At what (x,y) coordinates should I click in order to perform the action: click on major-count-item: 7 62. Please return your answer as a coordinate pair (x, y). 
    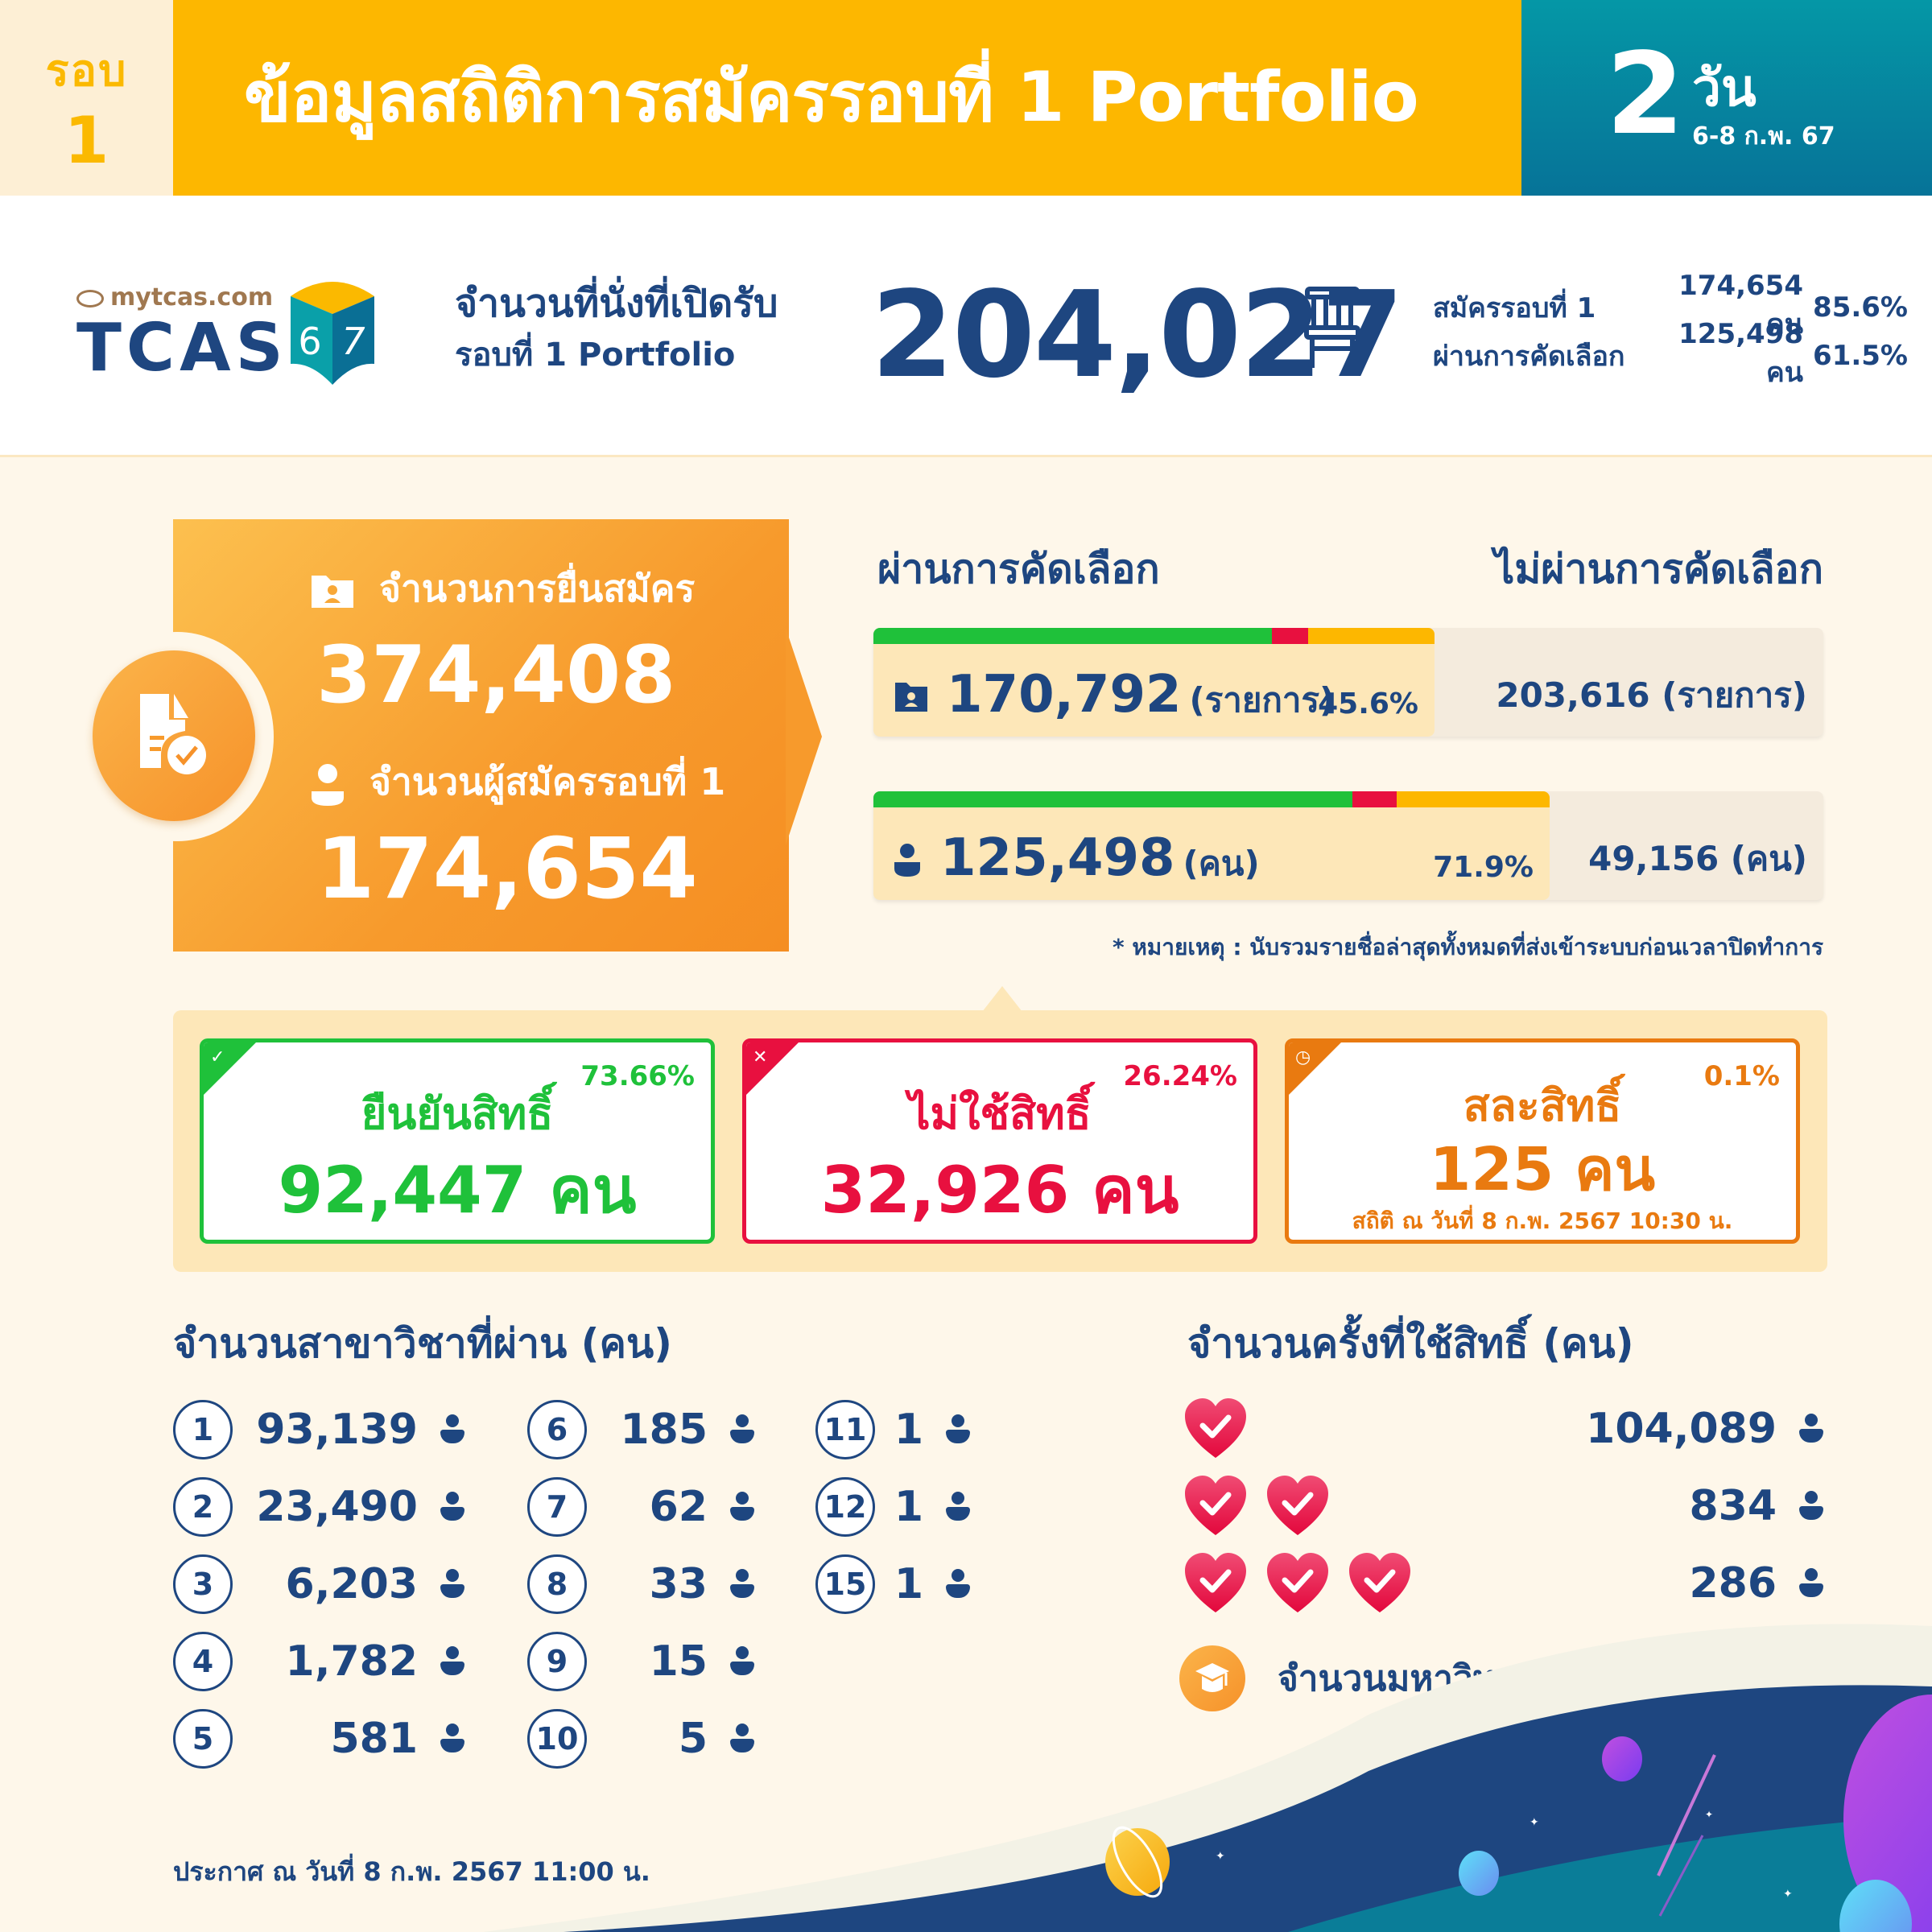
    Looking at the image, I should click on (640, 1507).